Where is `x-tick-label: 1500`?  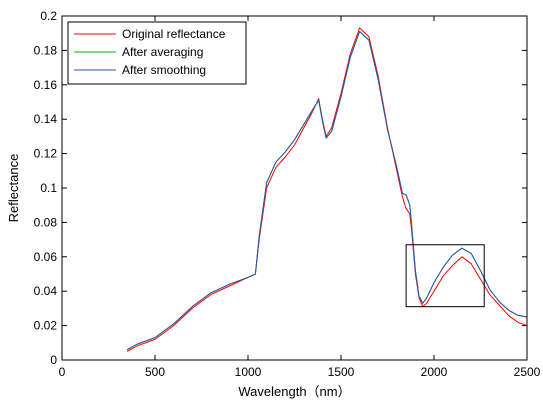
x-tick-label: 1500 is located at coordinates (341, 372).